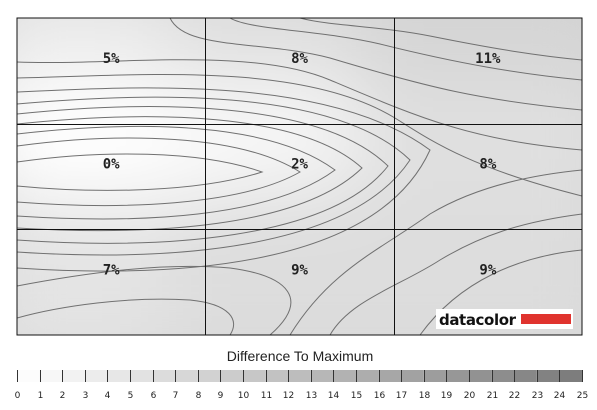 This screenshot has width=597, height=410. What do you see at coordinates (18, 396) in the screenshot?
I see `scale-tick-label: 0` at bounding box center [18, 396].